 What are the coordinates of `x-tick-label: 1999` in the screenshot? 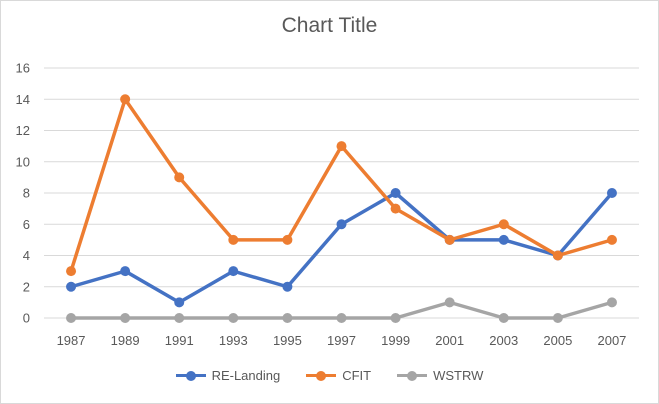 It's located at (395, 340).